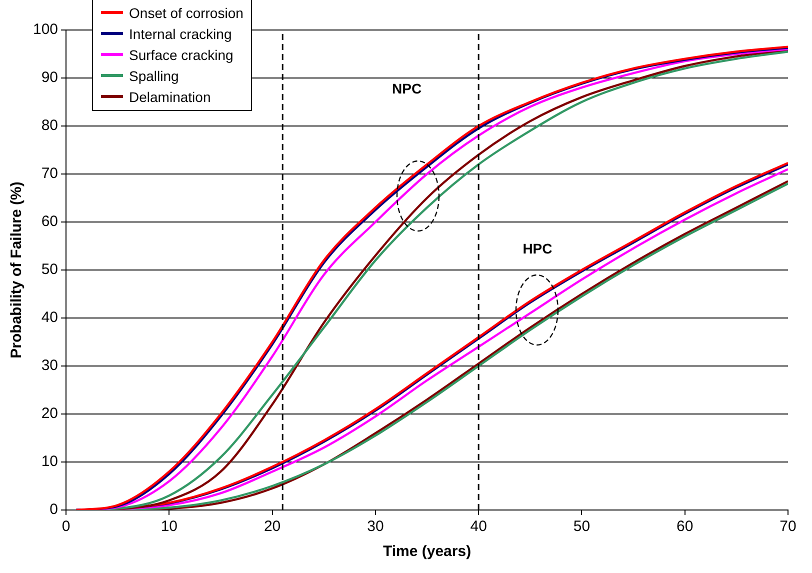 Image resolution: width=812 pixels, height=573 pixels. I want to click on legend-label: Spalling, so click(154, 76).